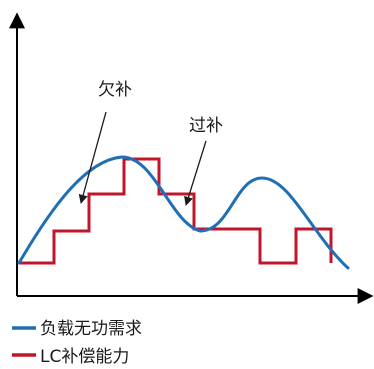 Image resolution: width=374 pixels, height=369 pixels. What do you see at coordinates (84, 357) in the screenshot?
I see `legend-label-compensation: LC补偿能力` at bounding box center [84, 357].